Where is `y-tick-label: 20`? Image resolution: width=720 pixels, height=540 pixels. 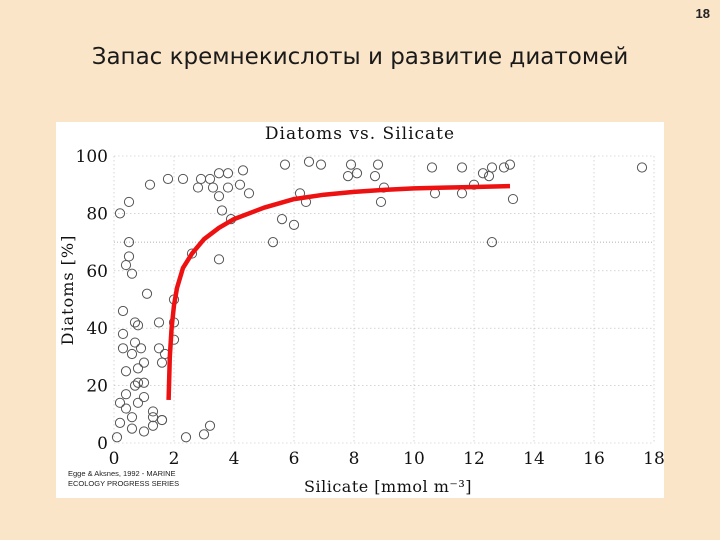
y-tick-label: 20 is located at coordinates (97, 387).